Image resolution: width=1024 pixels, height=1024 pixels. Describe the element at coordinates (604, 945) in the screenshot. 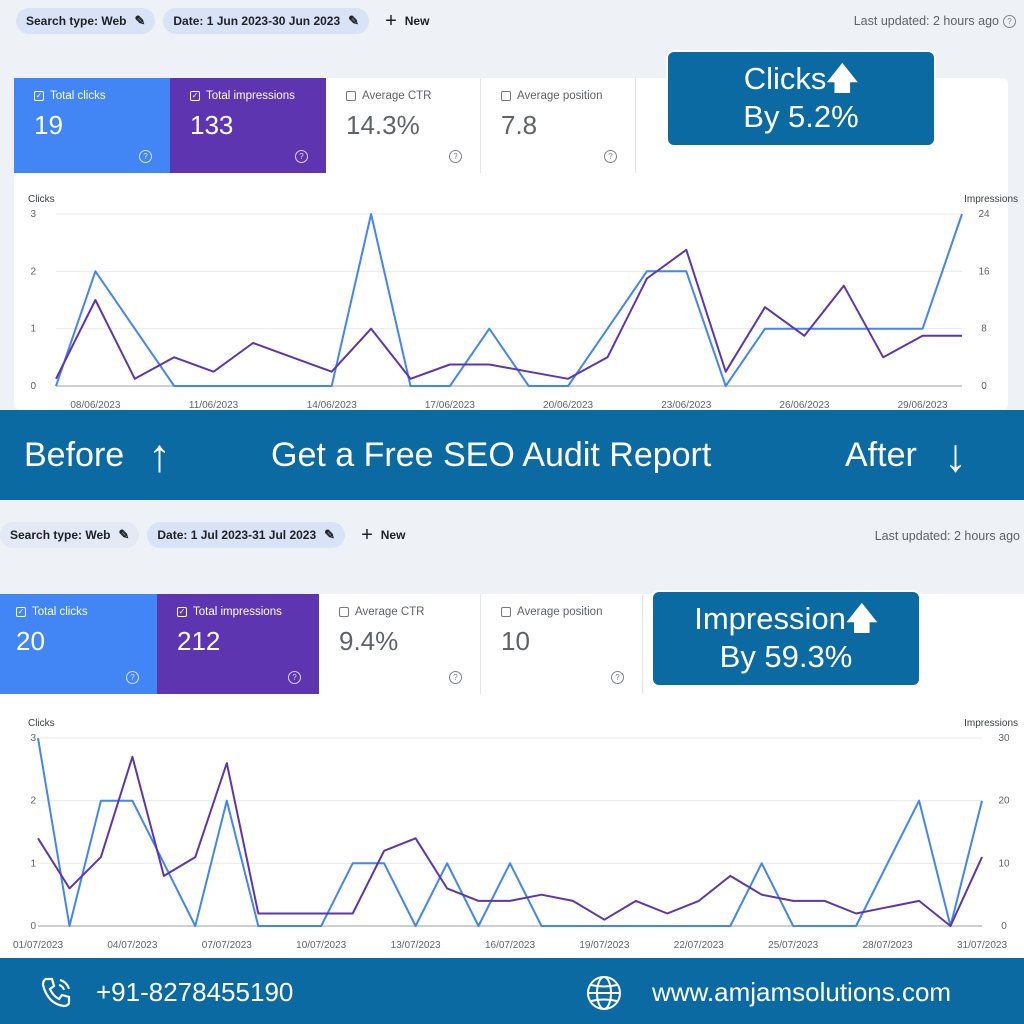

I see `x-tick-label: 19/07/2023` at that location.